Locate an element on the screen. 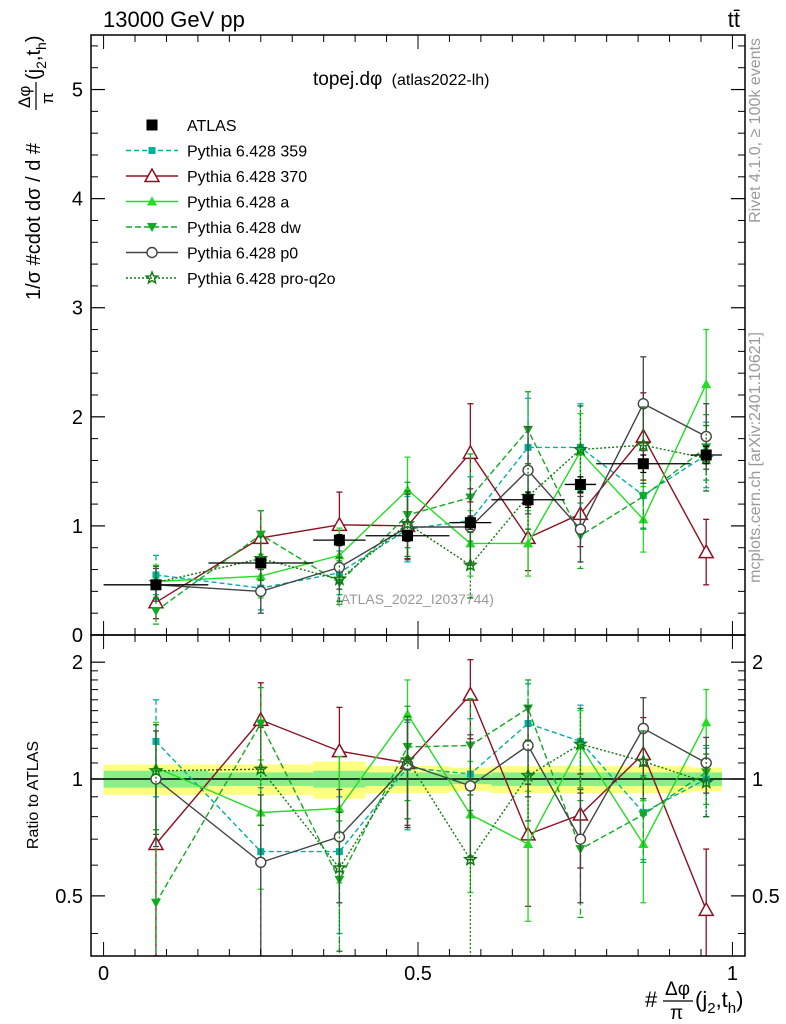 Image resolution: width=786 pixels, height=1024 pixels. ylabel-sub1: 2 is located at coordinates (41, 65).